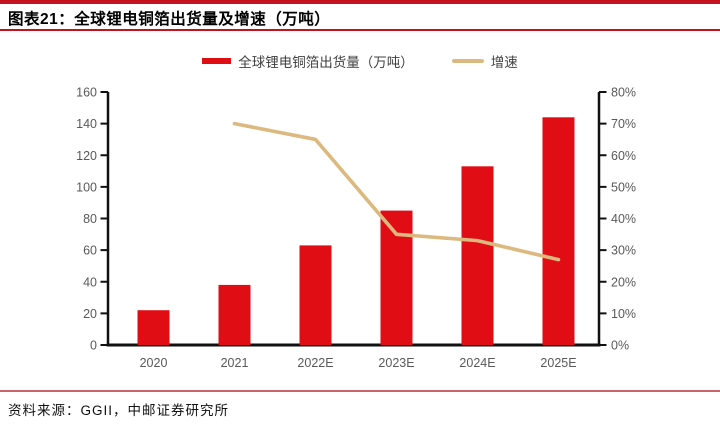 Image resolution: width=720 pixels, height=428 pixels. Describe the element at coordinates (623, 282) in the screenshot. I see `right-axis-label: 20%` at that location.